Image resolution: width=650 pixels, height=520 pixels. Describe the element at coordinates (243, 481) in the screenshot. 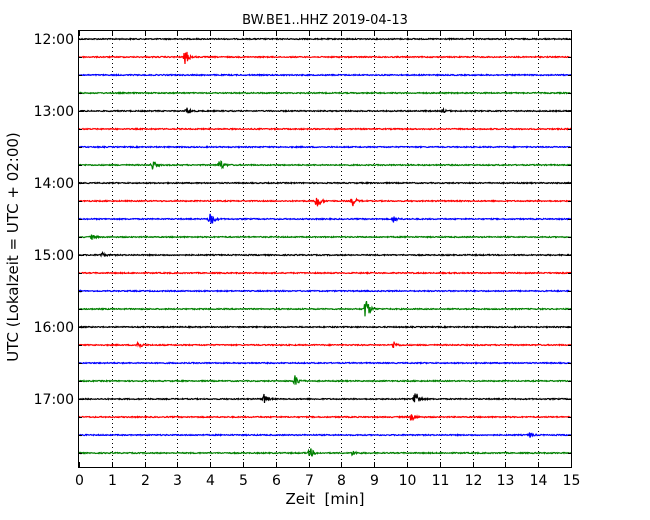

I see `x-tick-label: 5` at that location.